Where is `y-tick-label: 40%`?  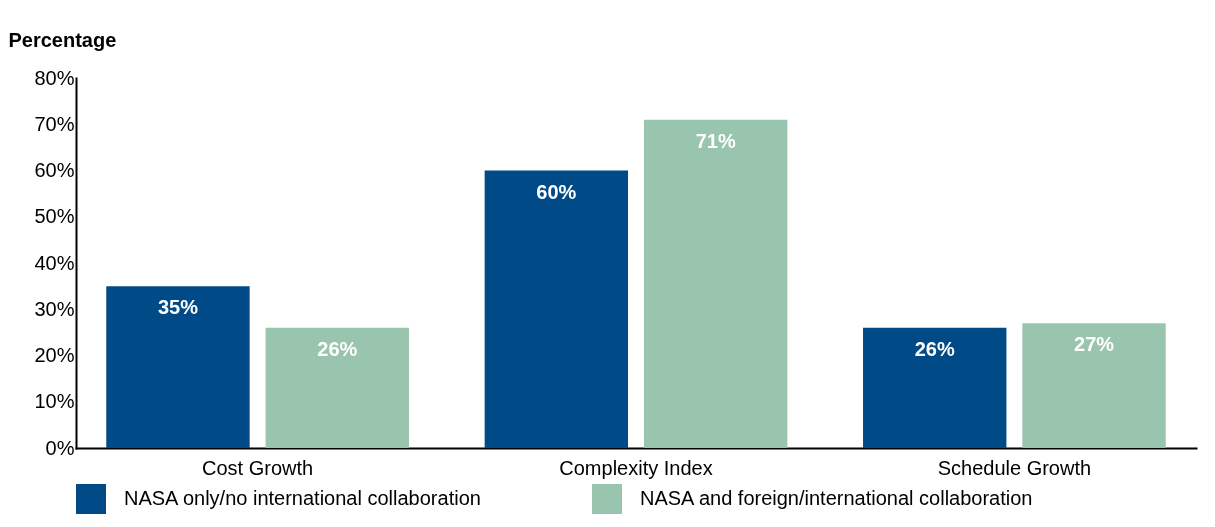
y-tick-label: 40% is located at coordinates (54, 262).